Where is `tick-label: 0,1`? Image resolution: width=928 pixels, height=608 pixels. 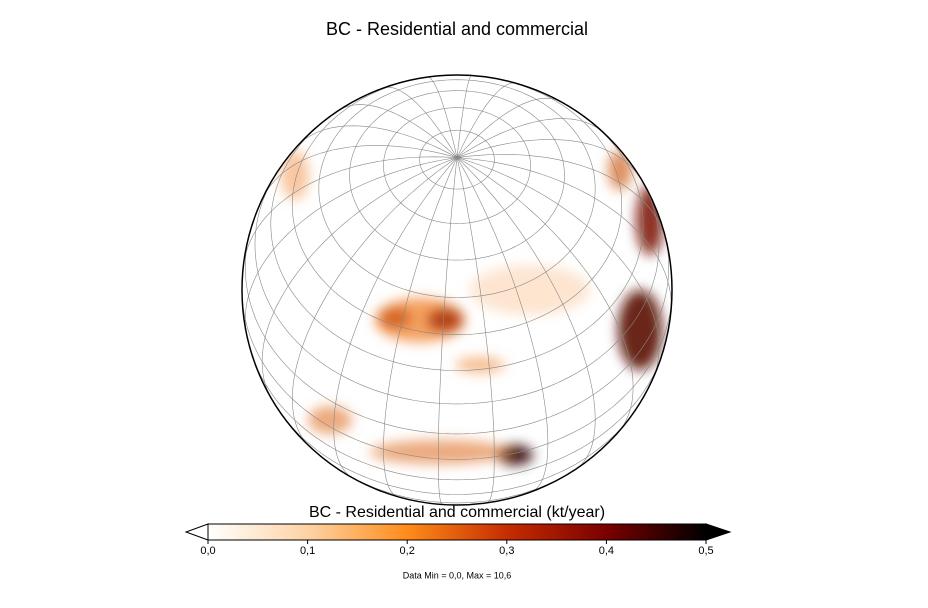 tick-label: 0,1 is located at coordinates (307, 551).